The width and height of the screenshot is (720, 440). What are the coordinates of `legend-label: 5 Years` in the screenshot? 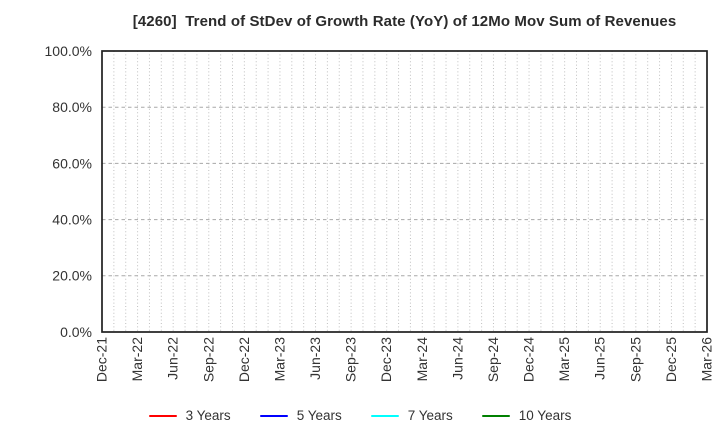 It's located at (319, 416).